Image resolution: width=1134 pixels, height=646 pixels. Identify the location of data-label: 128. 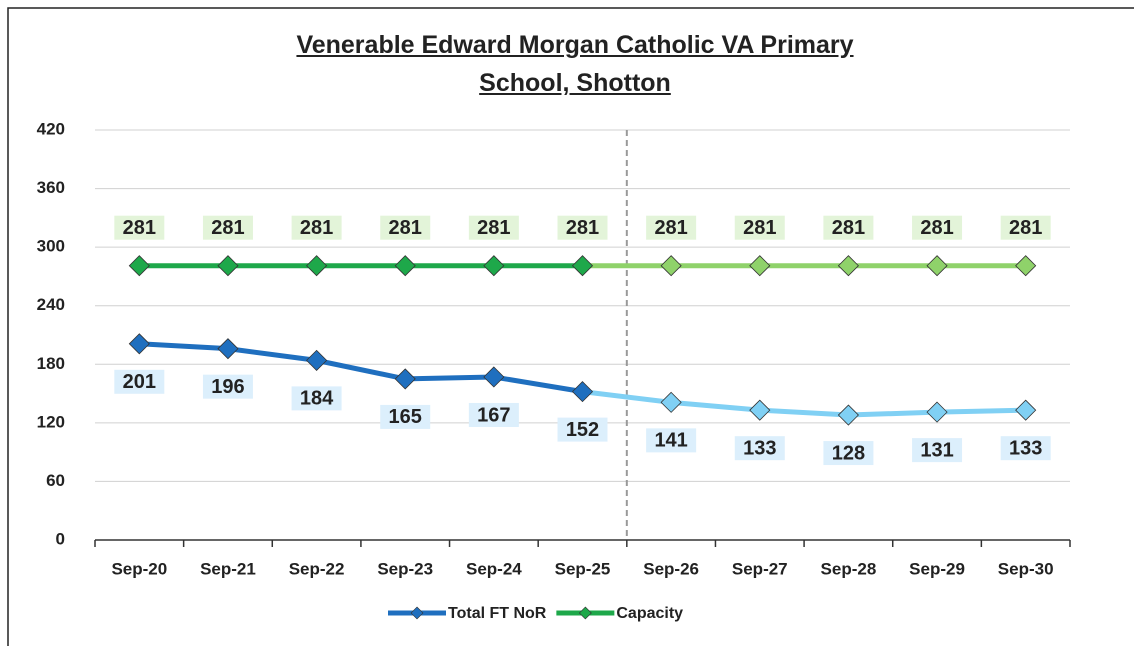
(848, 453).